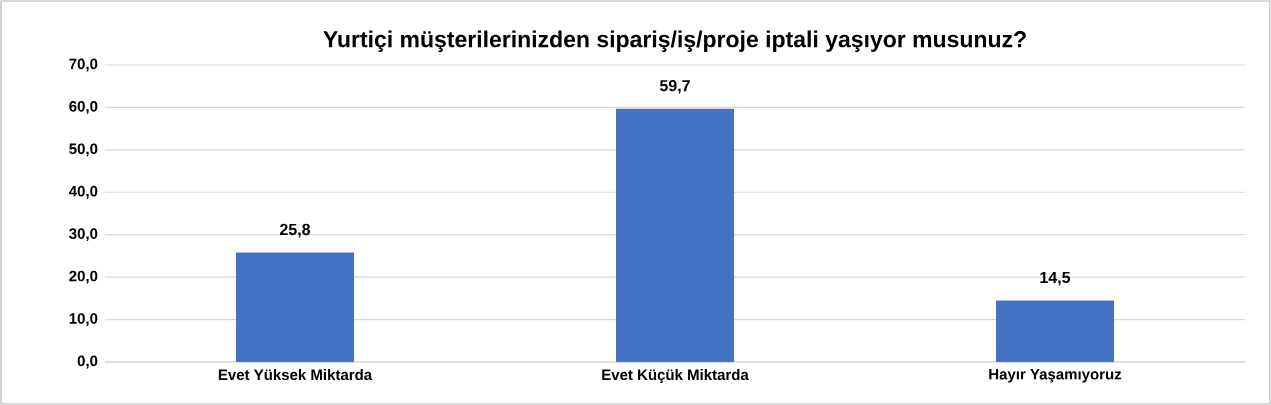 The image size is (1271, 405). What do you see at coordinates (83, 107) in the screenshot?
I see `y-tick-label: 60,0` at bounding box center [83, 107].